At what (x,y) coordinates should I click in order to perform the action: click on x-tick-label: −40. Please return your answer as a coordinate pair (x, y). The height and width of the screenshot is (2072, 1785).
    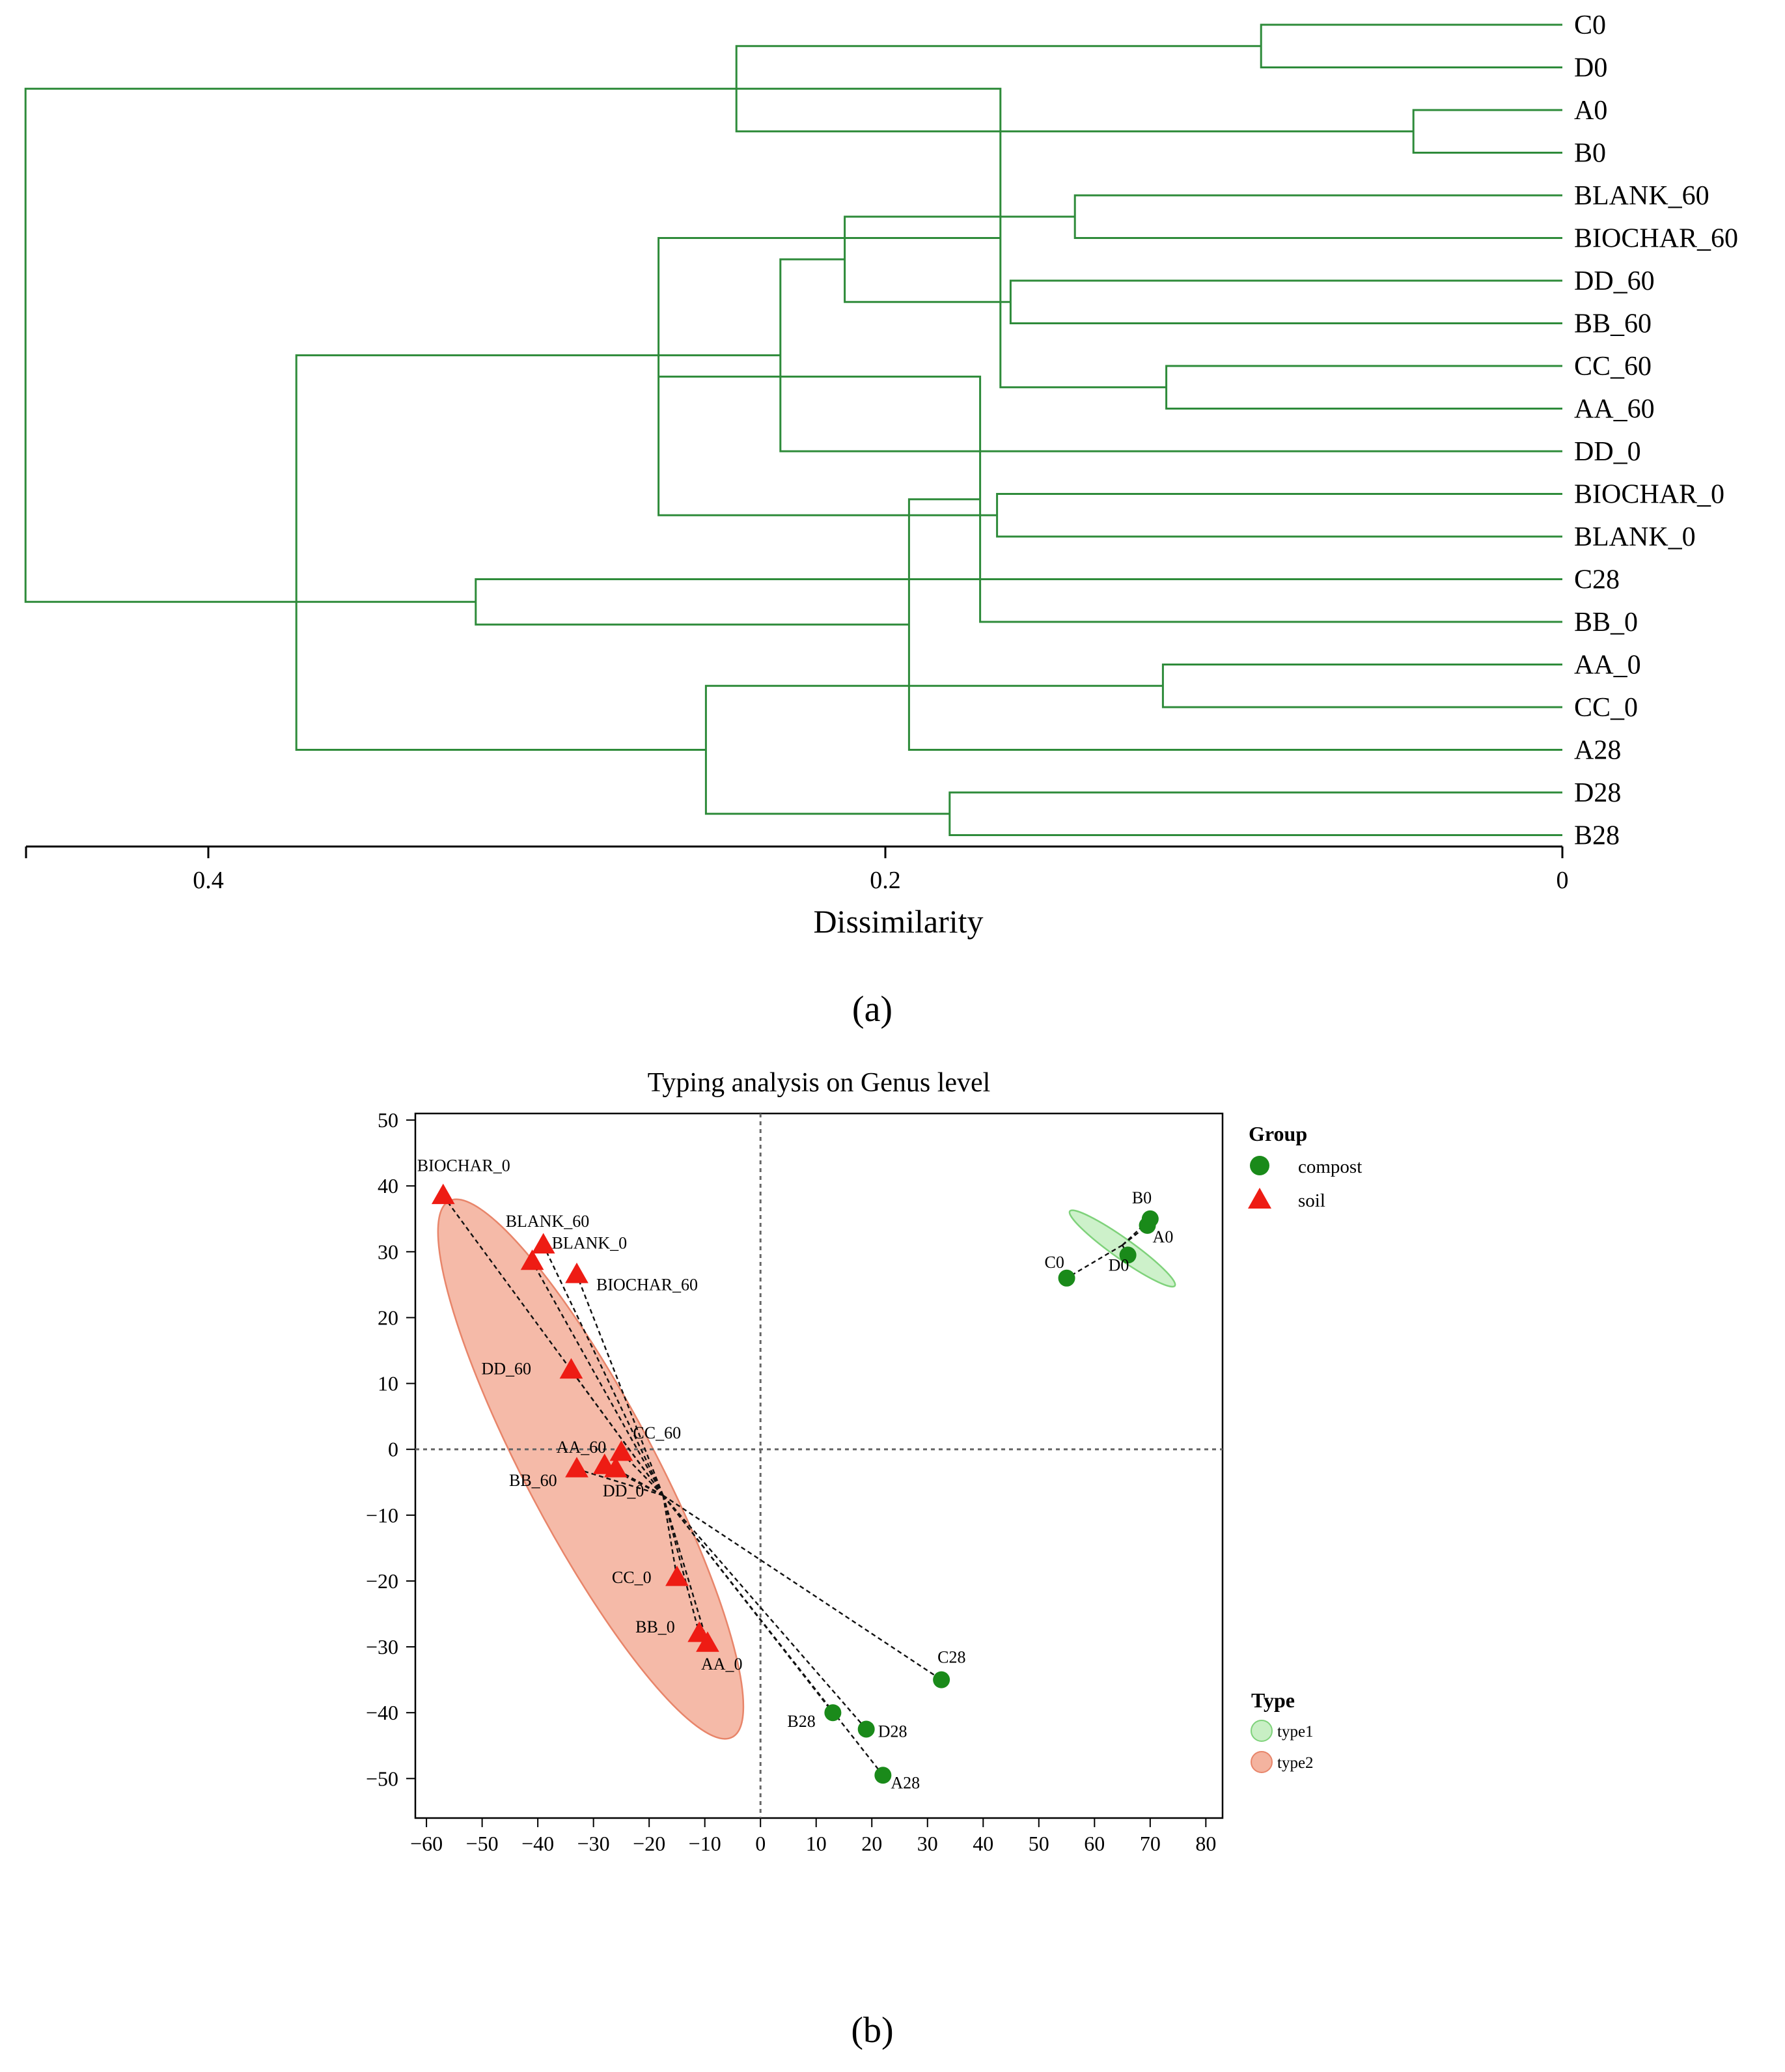
    Looking at the image, I should click on (538, 1844).